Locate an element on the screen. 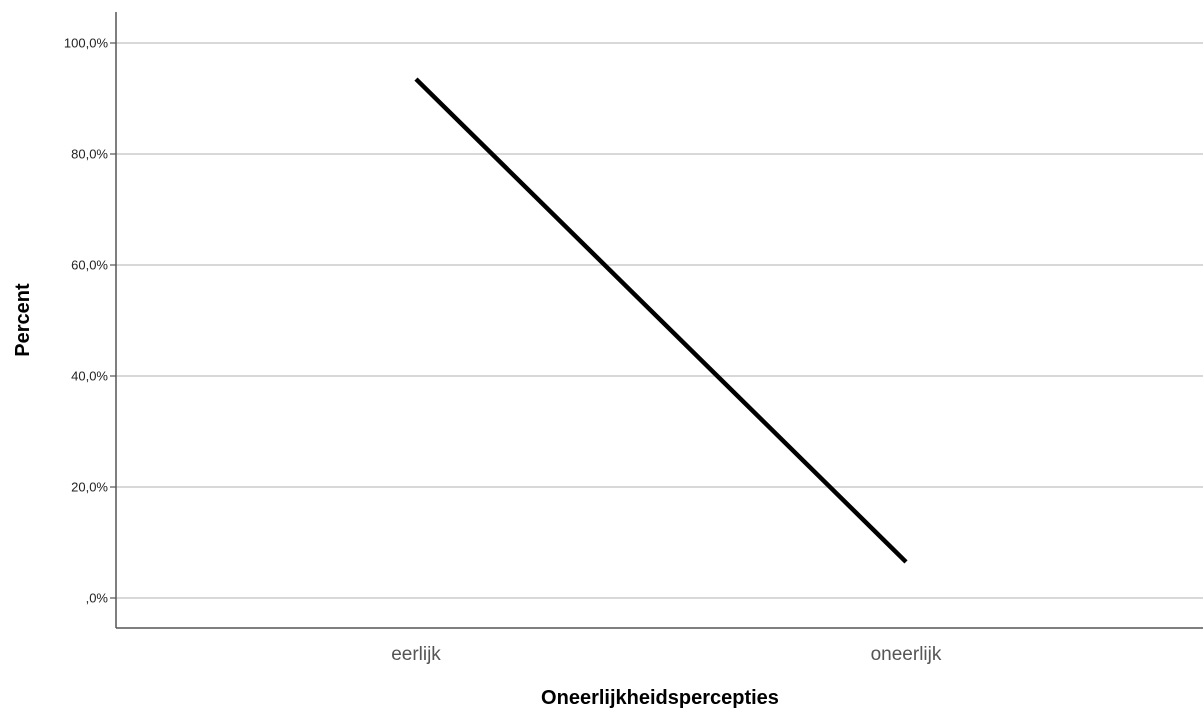  y-tick-label: 40,0% is located at coordinates (89, 376).